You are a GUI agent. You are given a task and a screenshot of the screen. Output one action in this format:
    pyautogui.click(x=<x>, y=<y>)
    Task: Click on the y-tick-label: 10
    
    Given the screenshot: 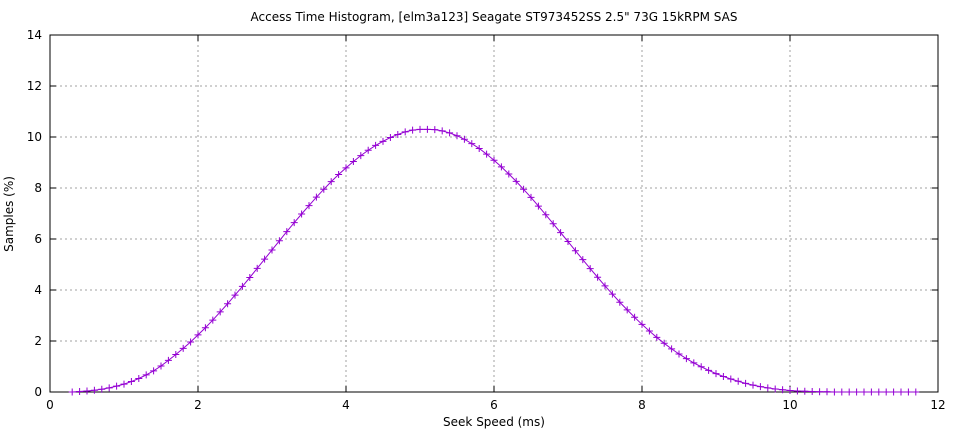 What is the action you would take?
    pyautogui.click(x=34, y=137)
    